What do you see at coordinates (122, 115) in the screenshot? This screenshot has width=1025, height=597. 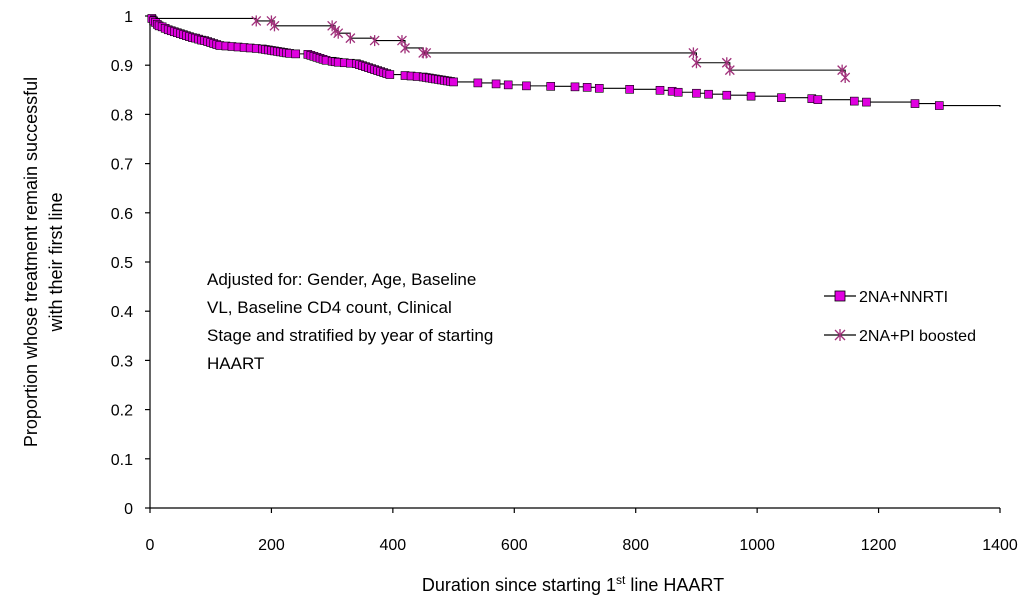 I see `y-tick-label: 0.8` at bounding box center [122, 115].